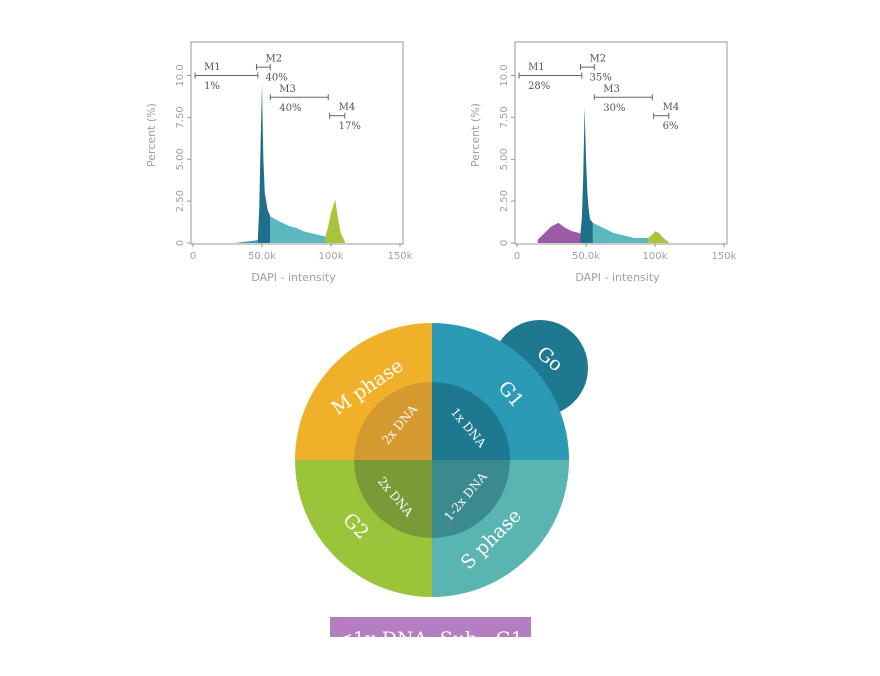  What do you see at coordinates (212, 86) in the screenshot?
I see `gate-share: 1%` at bounding box center [212, 86].